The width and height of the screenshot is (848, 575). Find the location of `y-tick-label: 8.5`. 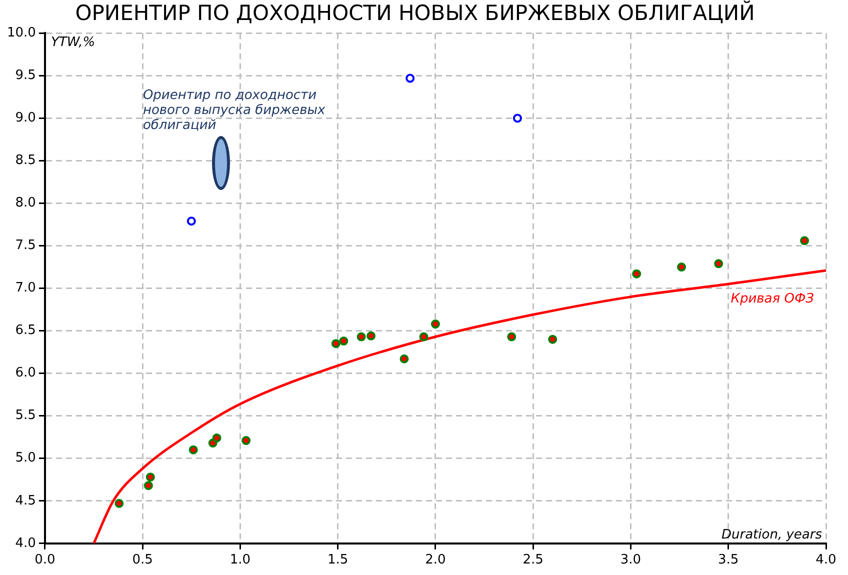

y-tick-label: 8.5 is located at coordinates (25, 160).